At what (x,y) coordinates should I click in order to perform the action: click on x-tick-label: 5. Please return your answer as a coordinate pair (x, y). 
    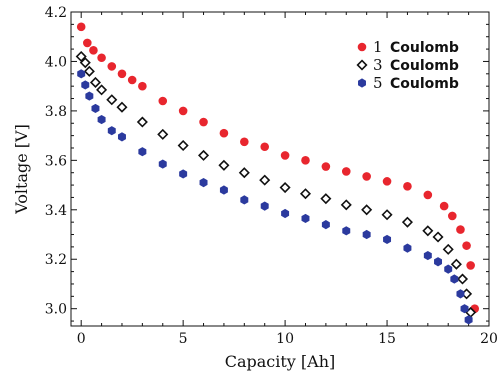
    Looking at the image, I should click on (183, 339).